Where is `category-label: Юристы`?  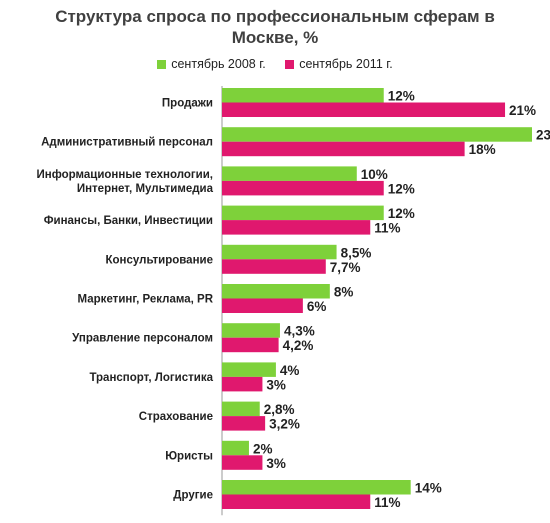 category-label: Юристы is located at coordinates (189, 456).